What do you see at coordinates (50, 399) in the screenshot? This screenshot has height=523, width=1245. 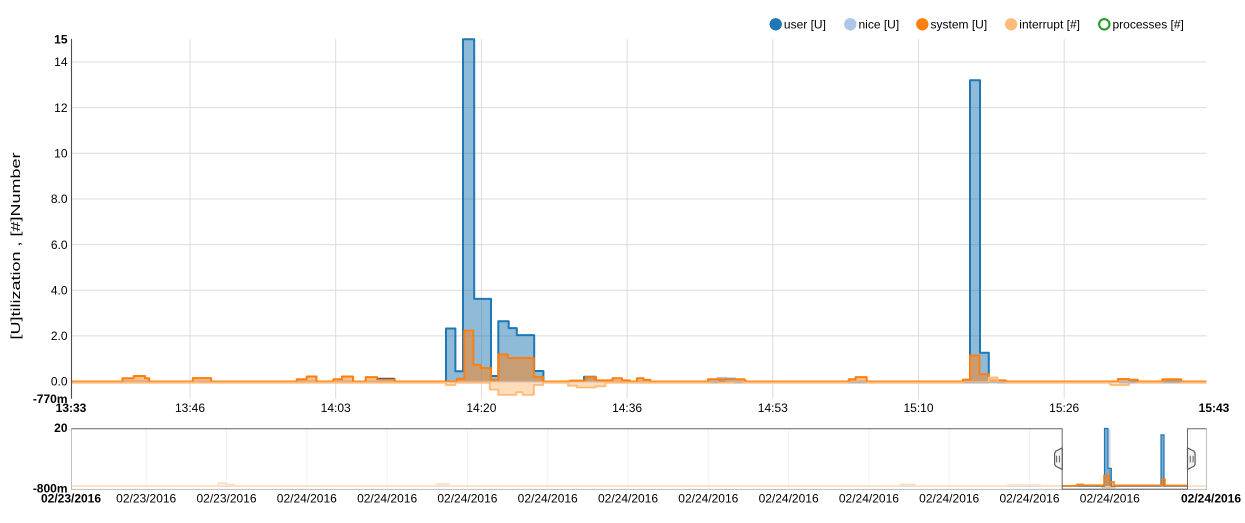 I see `svg-text: -770m` at bounding box center [50, 399].